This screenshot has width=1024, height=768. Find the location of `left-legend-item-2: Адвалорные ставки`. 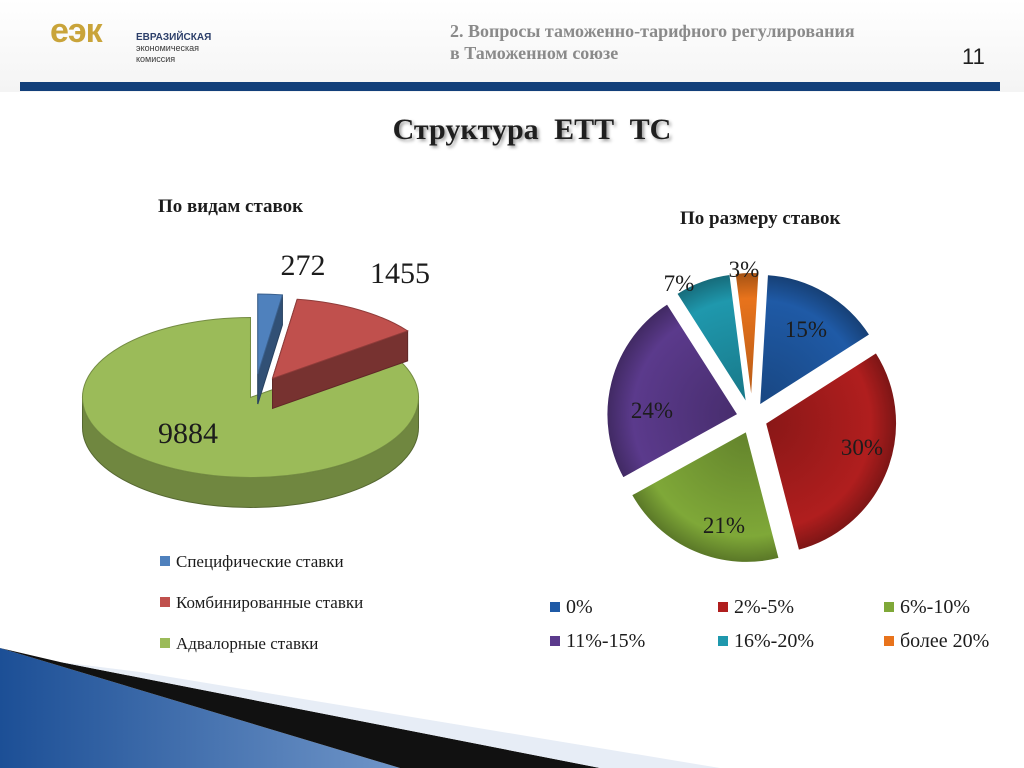

left-legend-item-2: Адвалорные ставки is located at coordinates (261, 654).